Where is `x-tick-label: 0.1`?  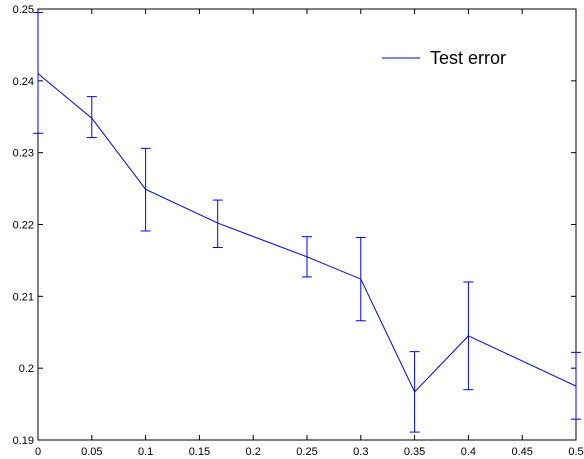
x-tick-label: 0.1 is located at coordinates (145, 452).